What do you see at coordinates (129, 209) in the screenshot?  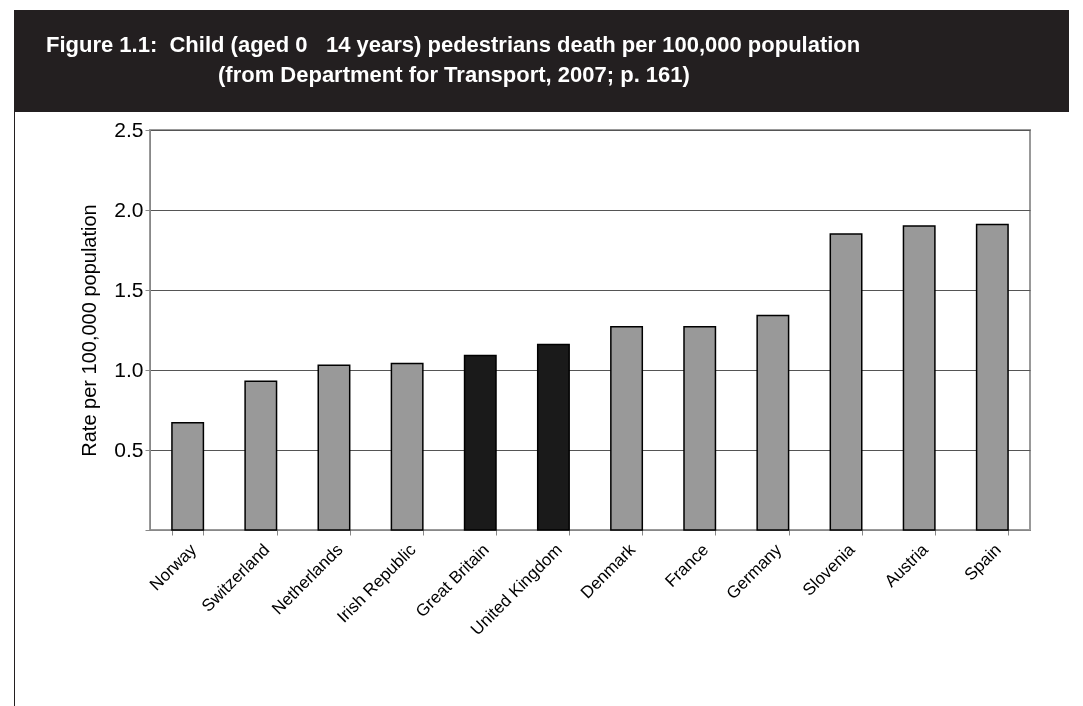 I see `y-tick-label: 2.0` at bounding box center [129, 209].